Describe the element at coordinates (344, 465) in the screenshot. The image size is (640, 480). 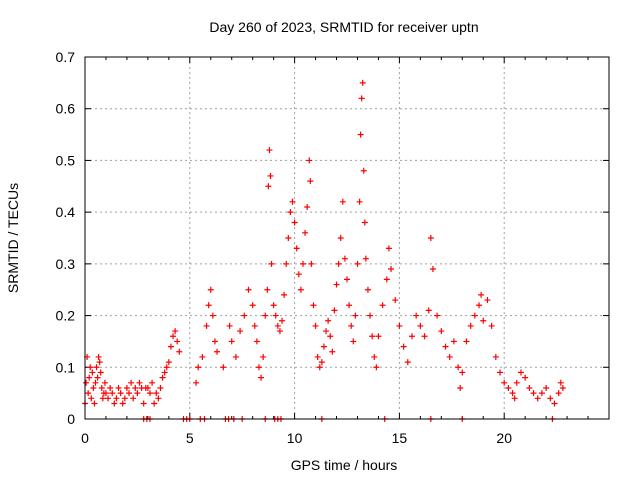
I see `x-axis-label: GPS time / hours` at that location.